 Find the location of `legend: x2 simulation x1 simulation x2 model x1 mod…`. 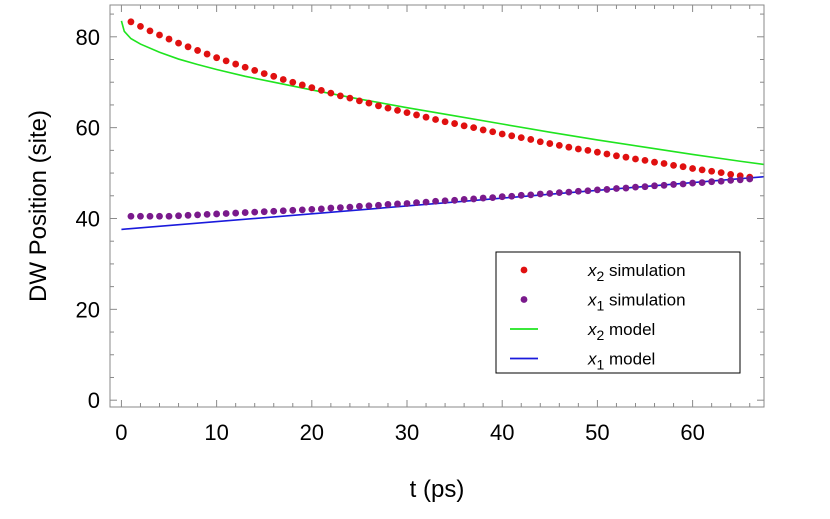

legend: x2 simulation x1 simulation x2 model x1 mod… is located at coordinates (618, 312).